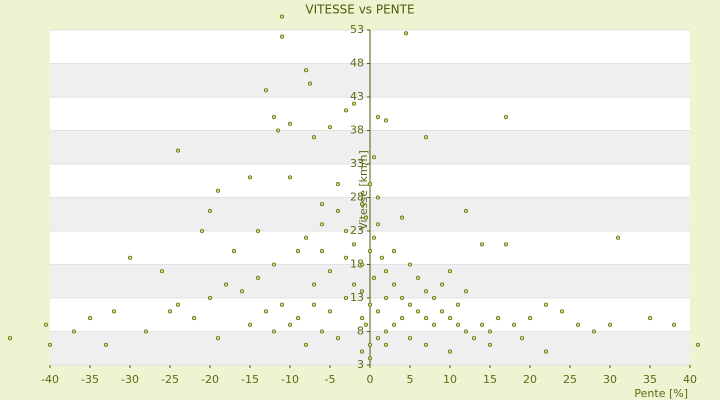 This screenshot has height=400, width=720. I want to click on y-axis-label: Vitesse [km/h], so click(363, 190).